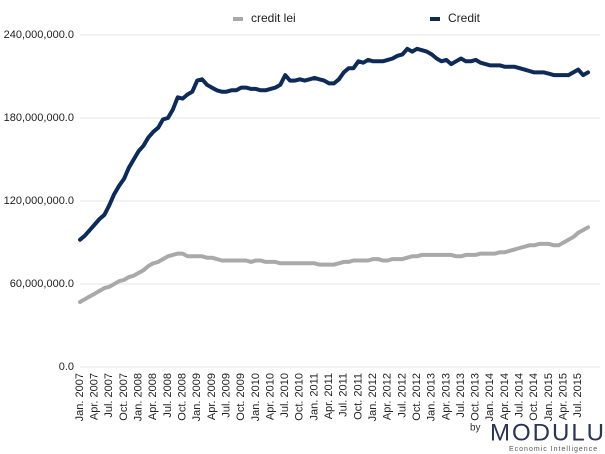 This screenshot has width=605, height=454. What do you see at coordinates (300, 397) in the screenshot?
I see `x-tick-label: Oct. 2010` at bounding box center [300, 397].